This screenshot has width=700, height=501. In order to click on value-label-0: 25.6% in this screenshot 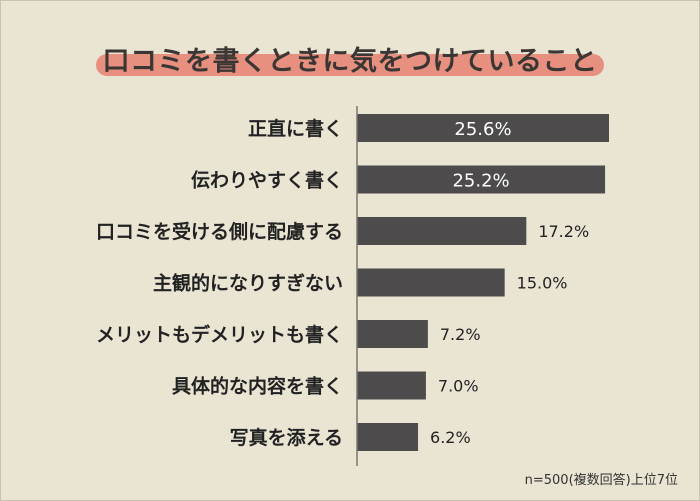, I will do `click(482, 129)`.